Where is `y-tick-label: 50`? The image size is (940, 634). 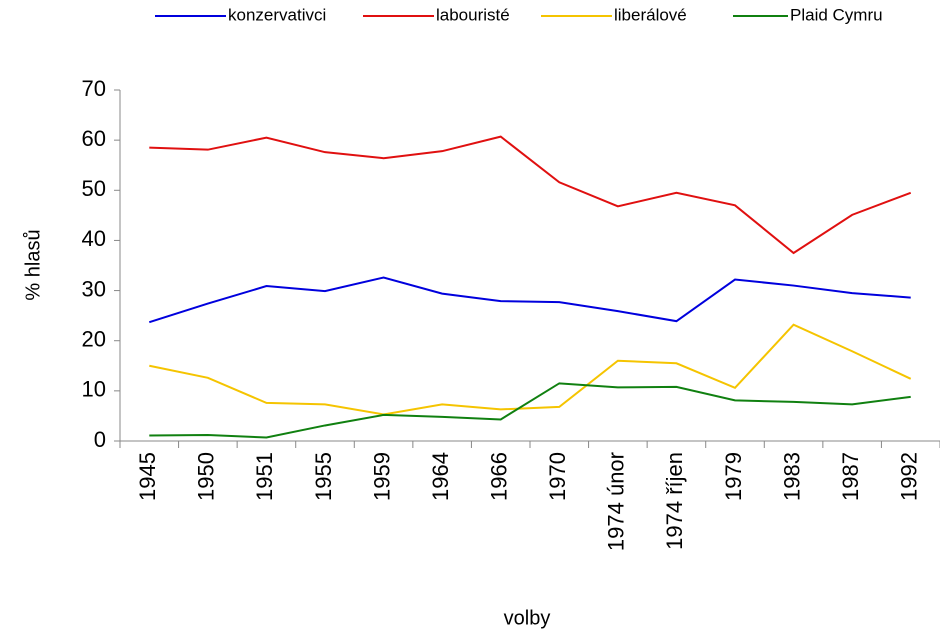 y-tick-label: 50 is located at coordinates (94, 188).